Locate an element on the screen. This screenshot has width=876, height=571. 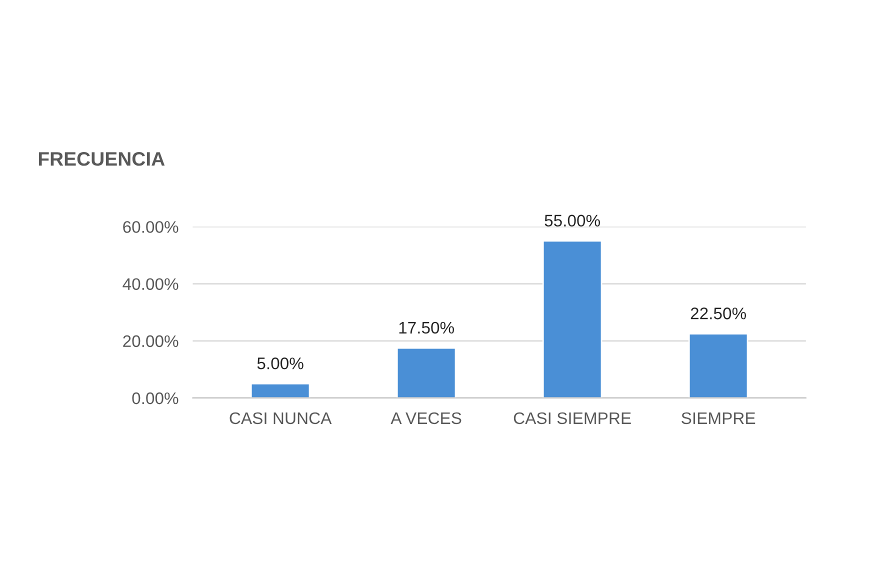
data-label: 5.00% is located at coordinates (280, 364).